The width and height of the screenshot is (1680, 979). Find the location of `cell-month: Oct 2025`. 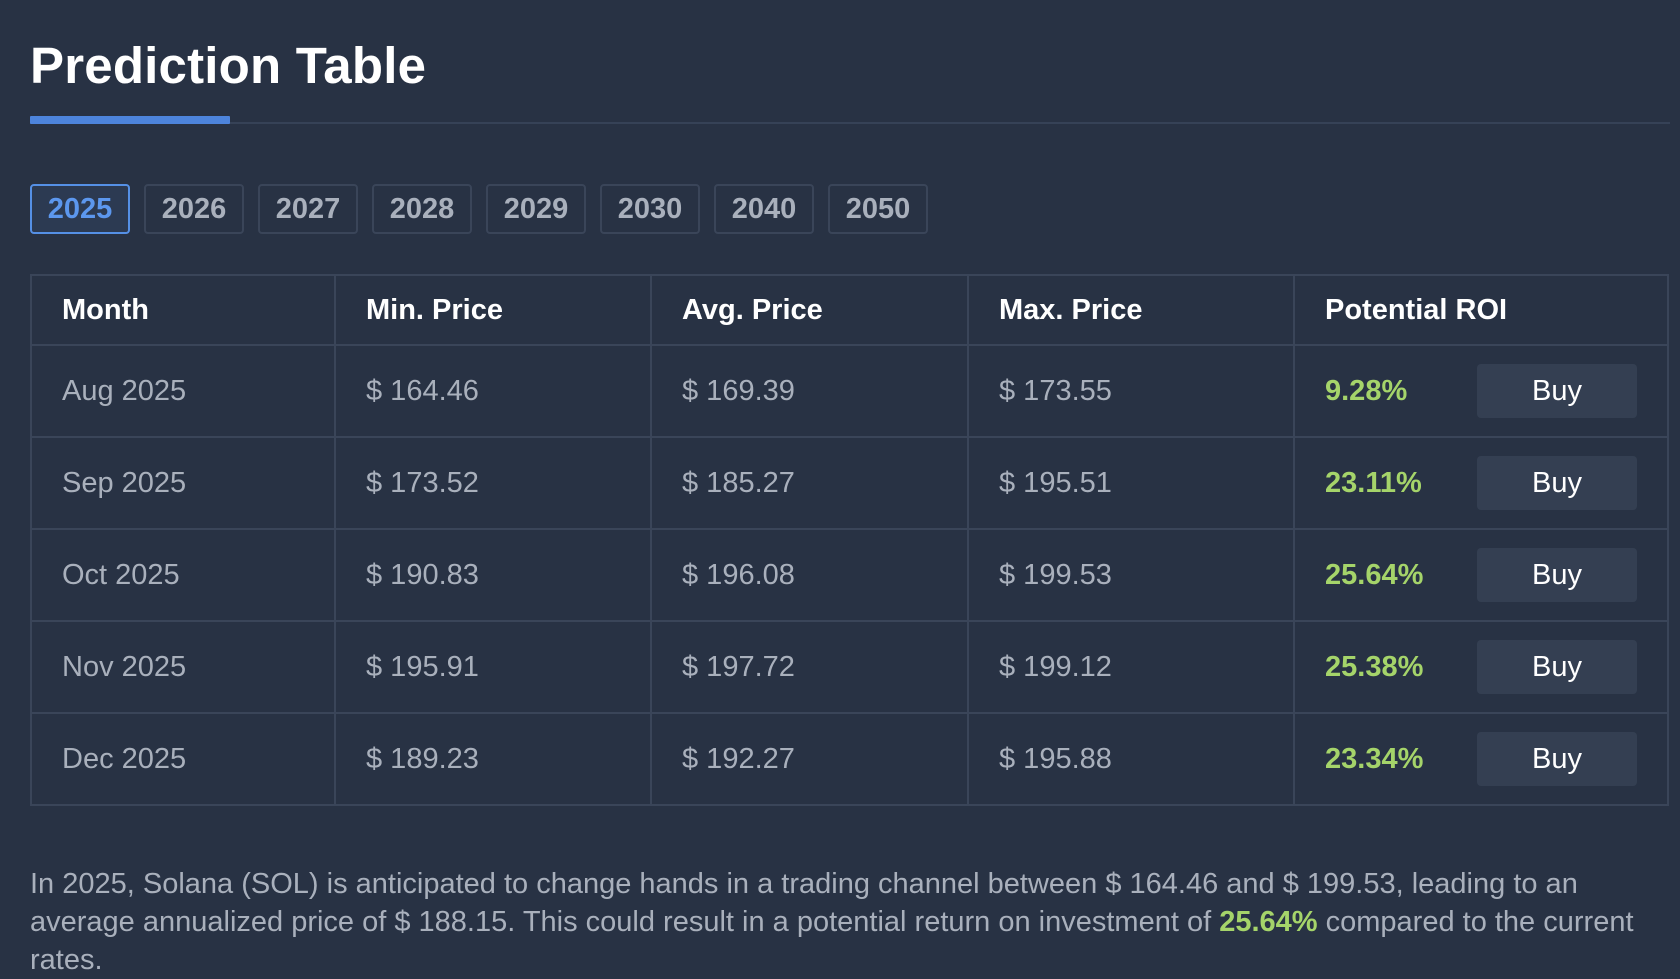

cell-month: Oct 2025 is located at coordinates (183, 575).